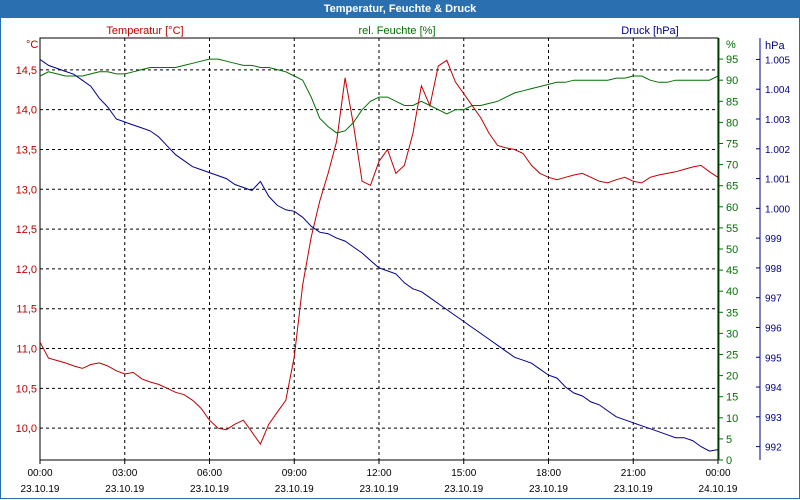 This screenshot has width=800, height=500. What do you see at coordinates (732, 81) in the screenshot?
I see `humidity-tick-label: 90` at bounding box center [732, 81].